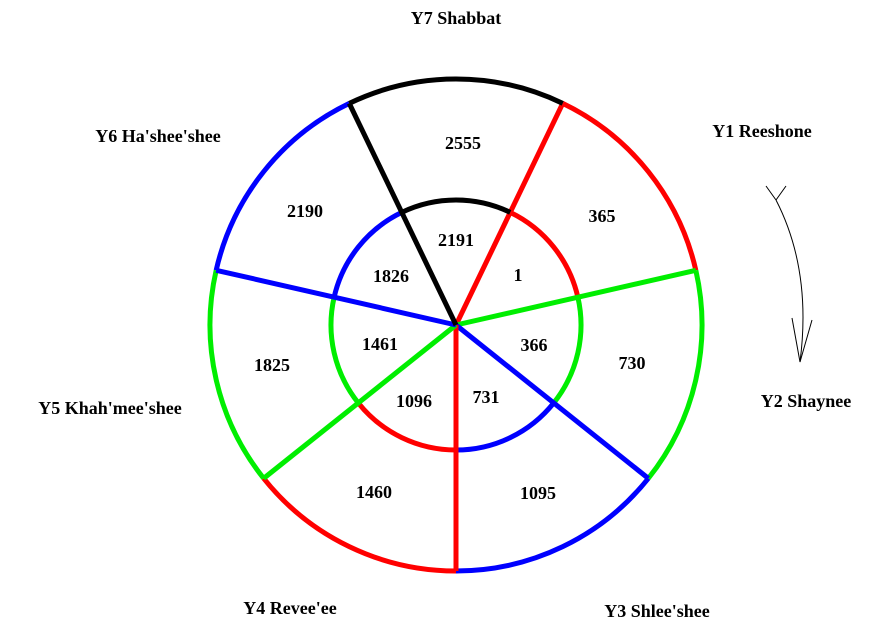 The width and height of the screenshot is (872, 633). Describe the element at coordinates (456, 18) in the screenshot. I see `sector-name: Y7 Shabbat` at that location.